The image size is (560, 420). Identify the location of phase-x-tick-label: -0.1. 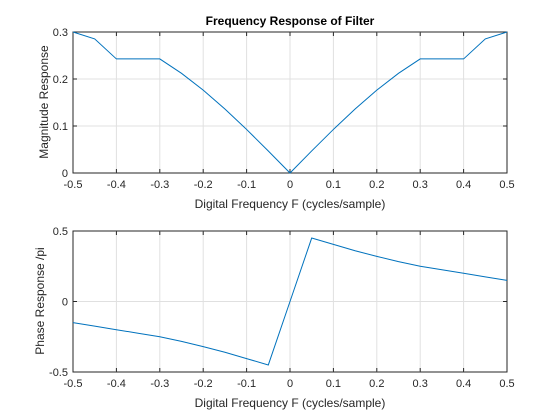
(246, 384).